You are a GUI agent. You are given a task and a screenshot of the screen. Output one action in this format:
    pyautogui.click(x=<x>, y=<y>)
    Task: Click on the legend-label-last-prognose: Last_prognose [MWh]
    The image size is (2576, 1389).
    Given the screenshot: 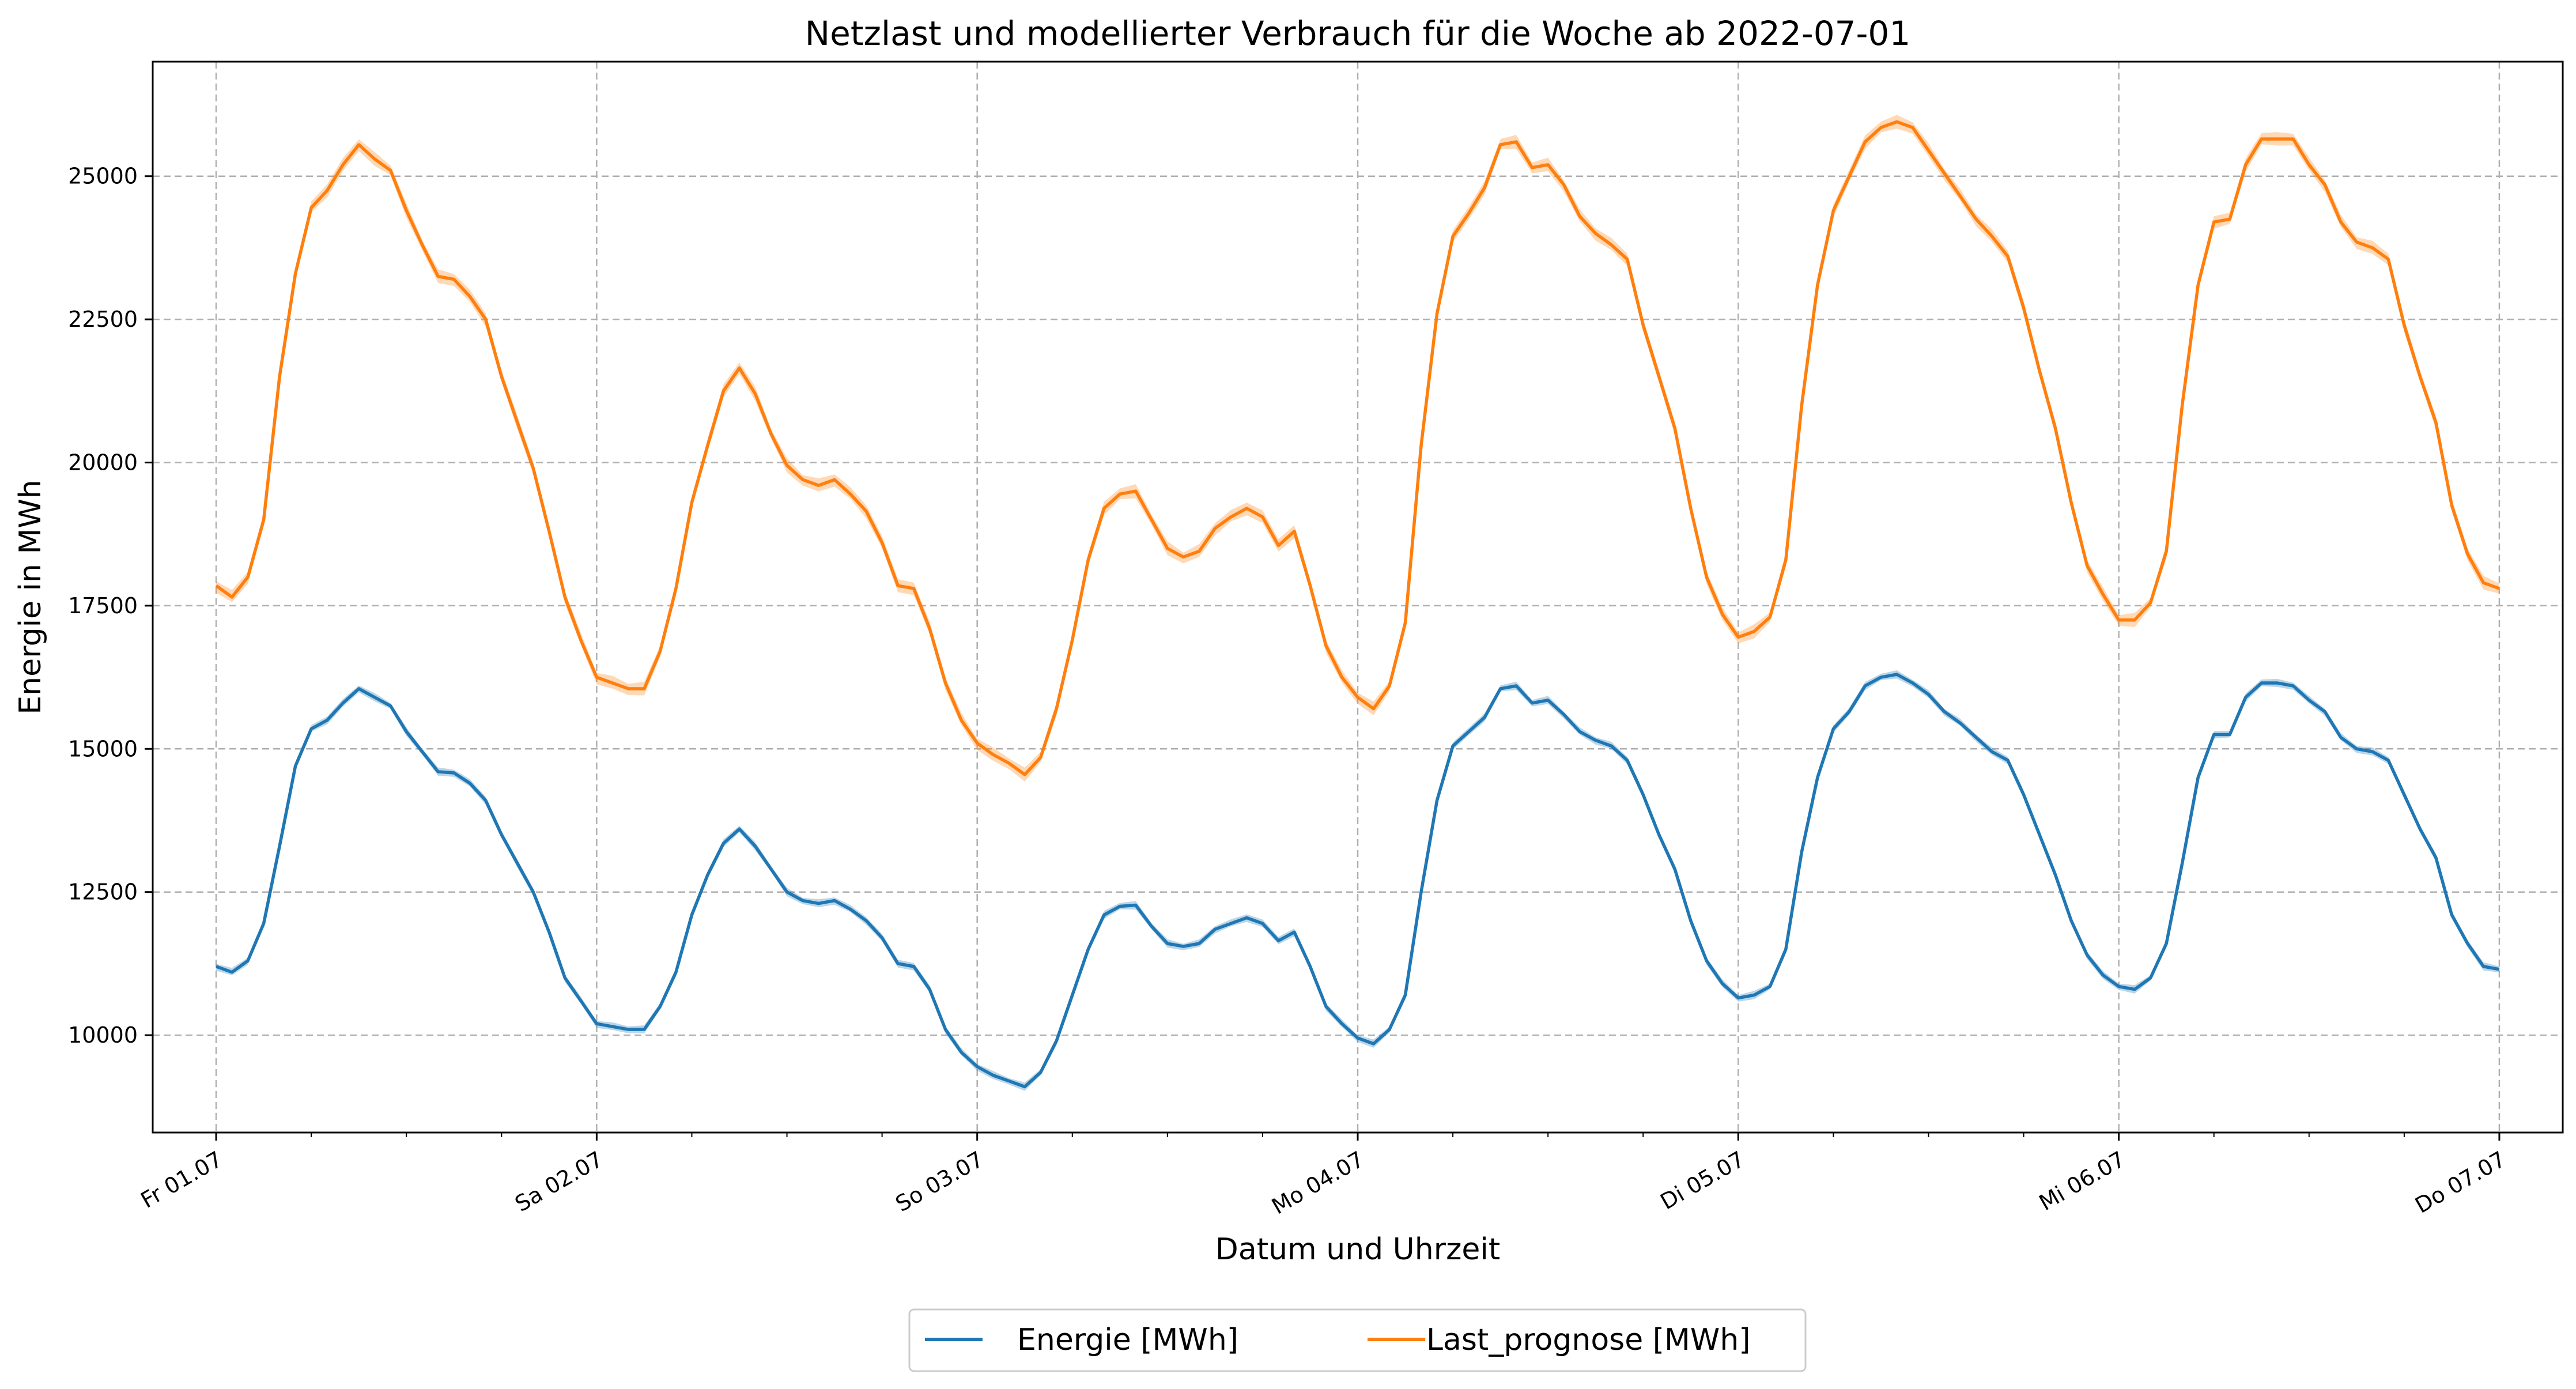 What is the action you would take?
    pyautogui.click(x=1588, y=1340)
    